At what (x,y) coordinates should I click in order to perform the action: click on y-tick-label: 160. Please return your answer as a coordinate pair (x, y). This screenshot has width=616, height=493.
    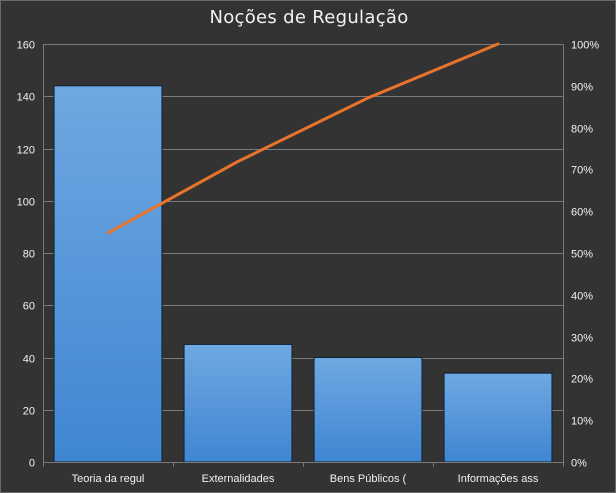
    Looking at the image, I should click on (26, 46).